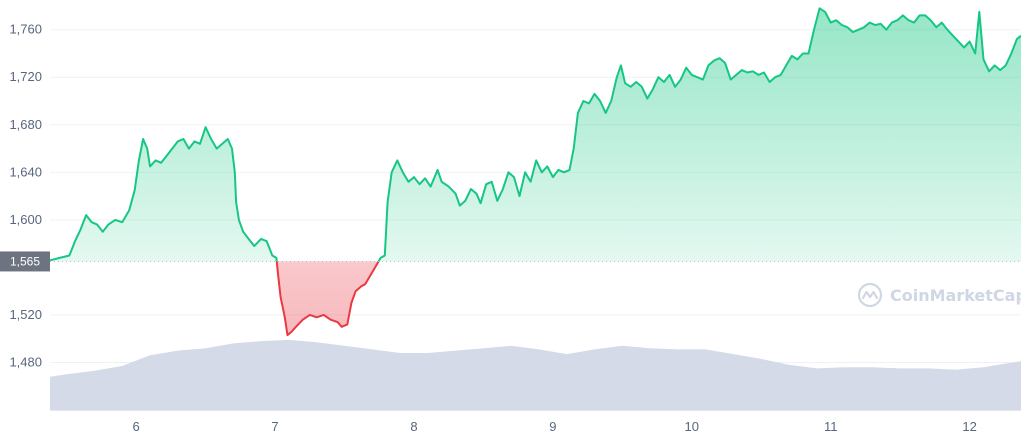 The height and width of the screenshot is (440, 1021). What do you see at coordinates (25, 29) in the screenshot?
I see `y-tick-label: 1,760` at bounding box center [25, 29].